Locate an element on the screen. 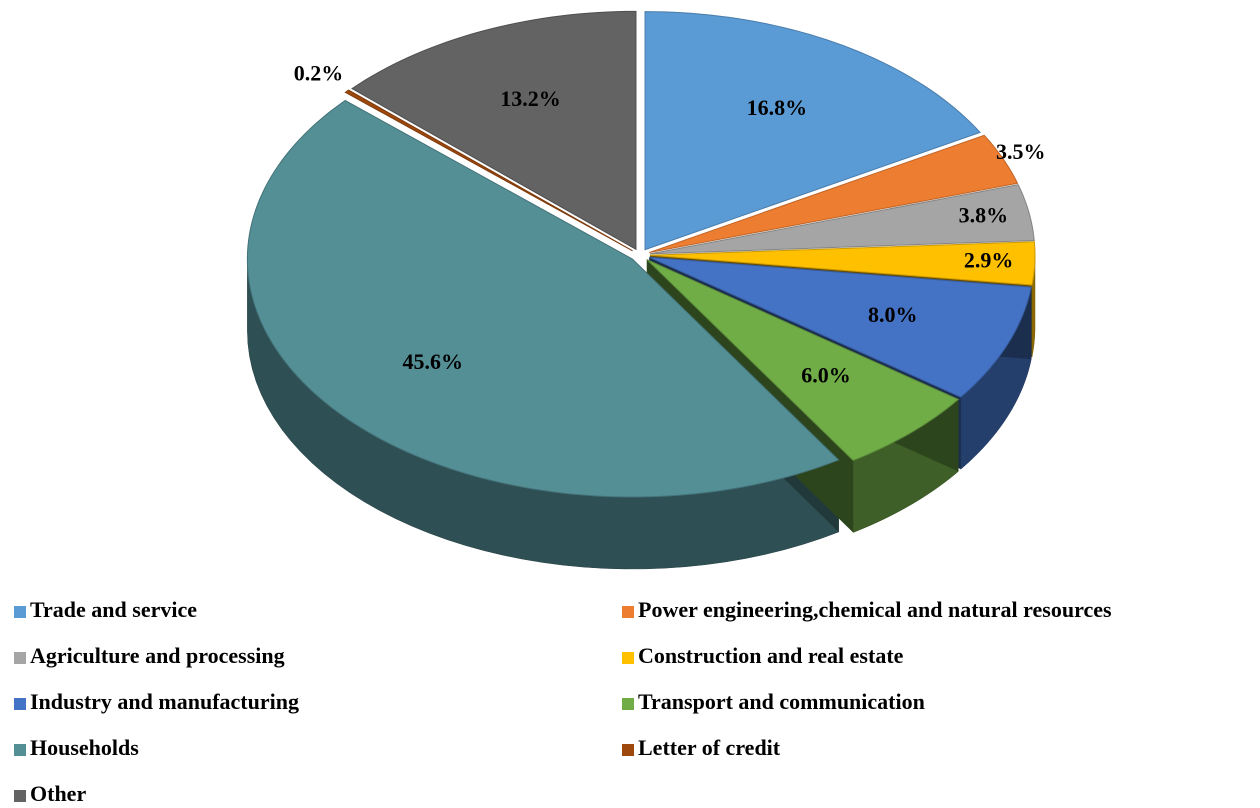  legend-label: Agriculture and processing is located at coordinates (157, 655).